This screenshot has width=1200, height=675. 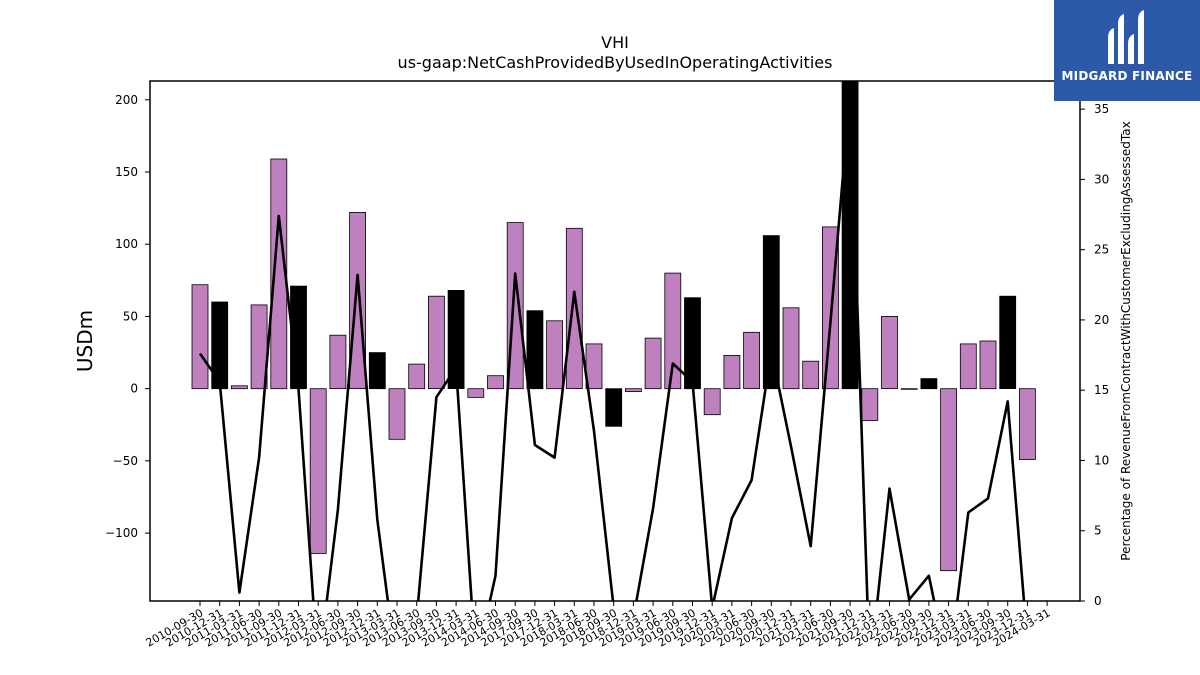 I want to click on y-tick-label: 0, so click(x=134, y=389).